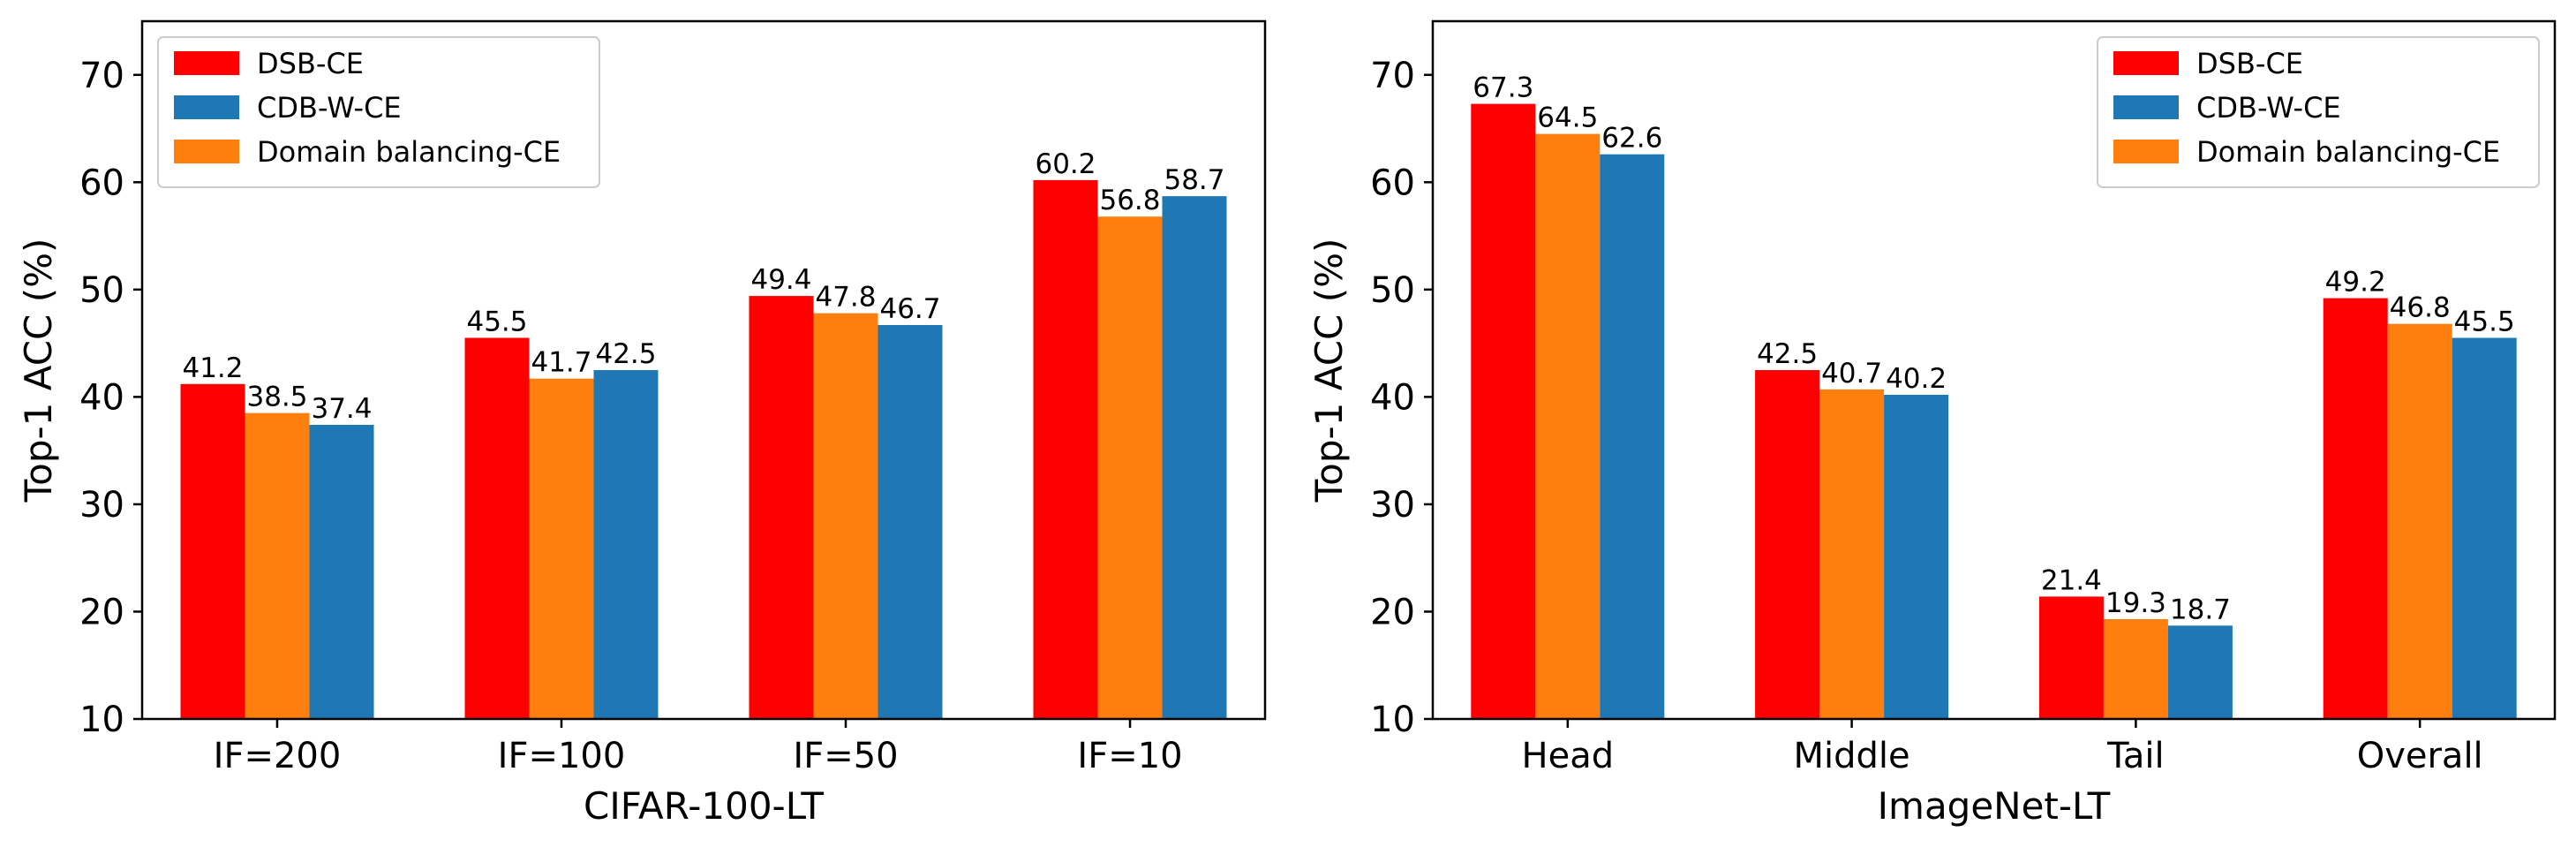 This screenshot has height=855, width=2576. Describe the element at coordinates (2200, 672) in the screenshot. I see `bar-cdb-w-ce-tail` at that location.